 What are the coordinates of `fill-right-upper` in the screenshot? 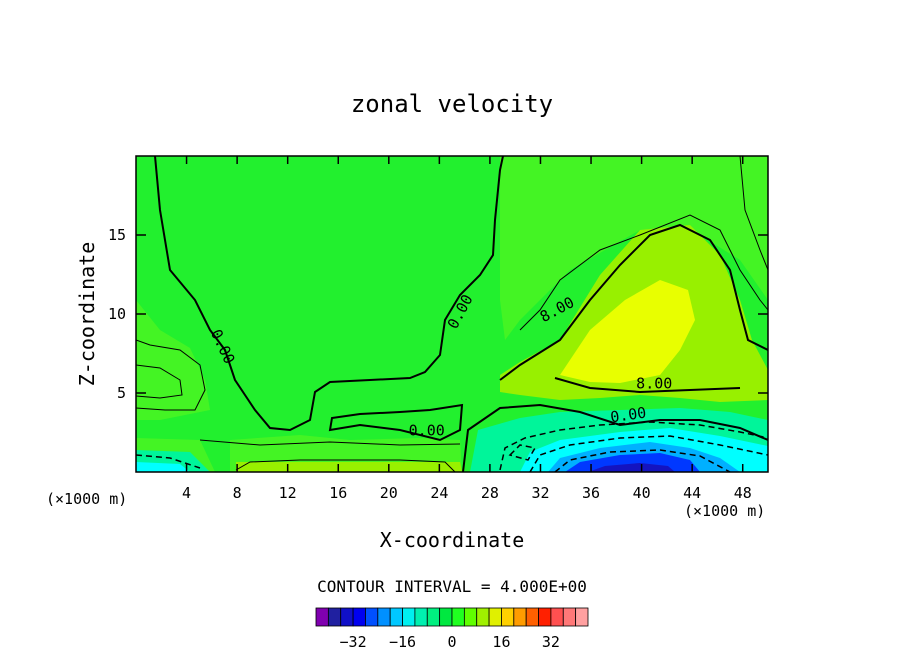 It's located at (634, 248).